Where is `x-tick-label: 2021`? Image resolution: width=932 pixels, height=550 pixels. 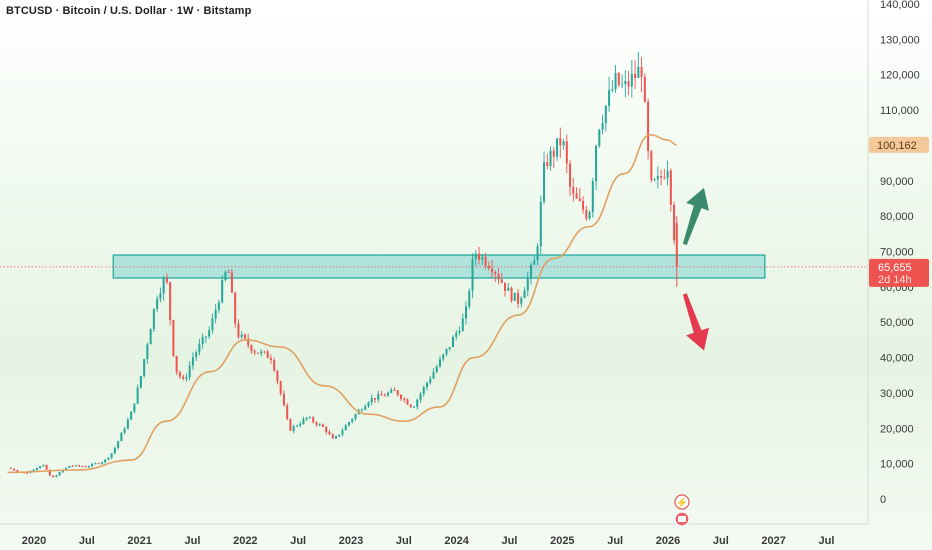
x-tick-label: 2021 is located at coordinates (139, 541).